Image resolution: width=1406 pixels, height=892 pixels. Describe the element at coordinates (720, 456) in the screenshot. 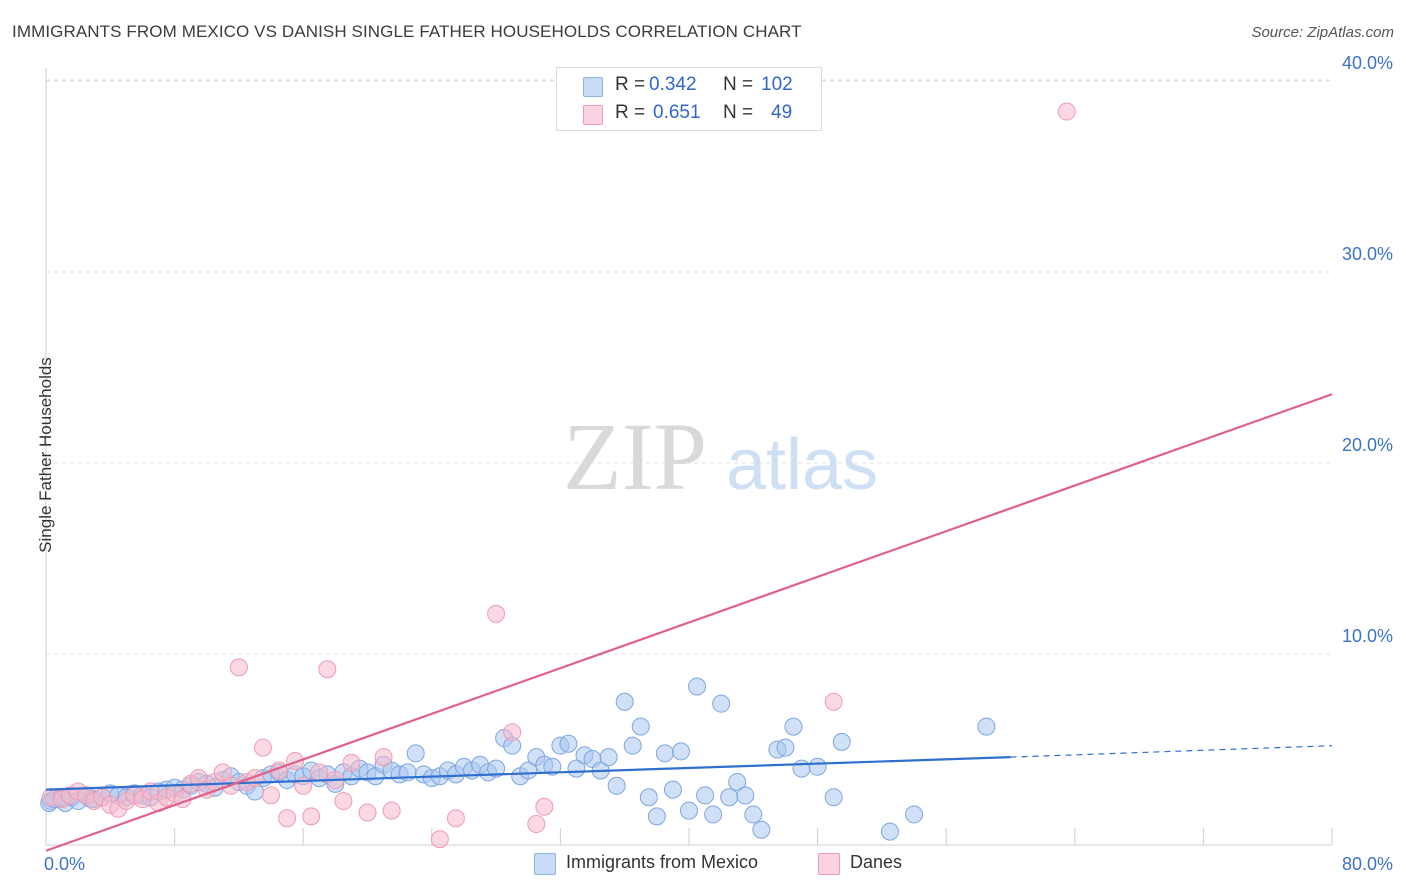

I see `watermark: ZIP atlas` at that location.